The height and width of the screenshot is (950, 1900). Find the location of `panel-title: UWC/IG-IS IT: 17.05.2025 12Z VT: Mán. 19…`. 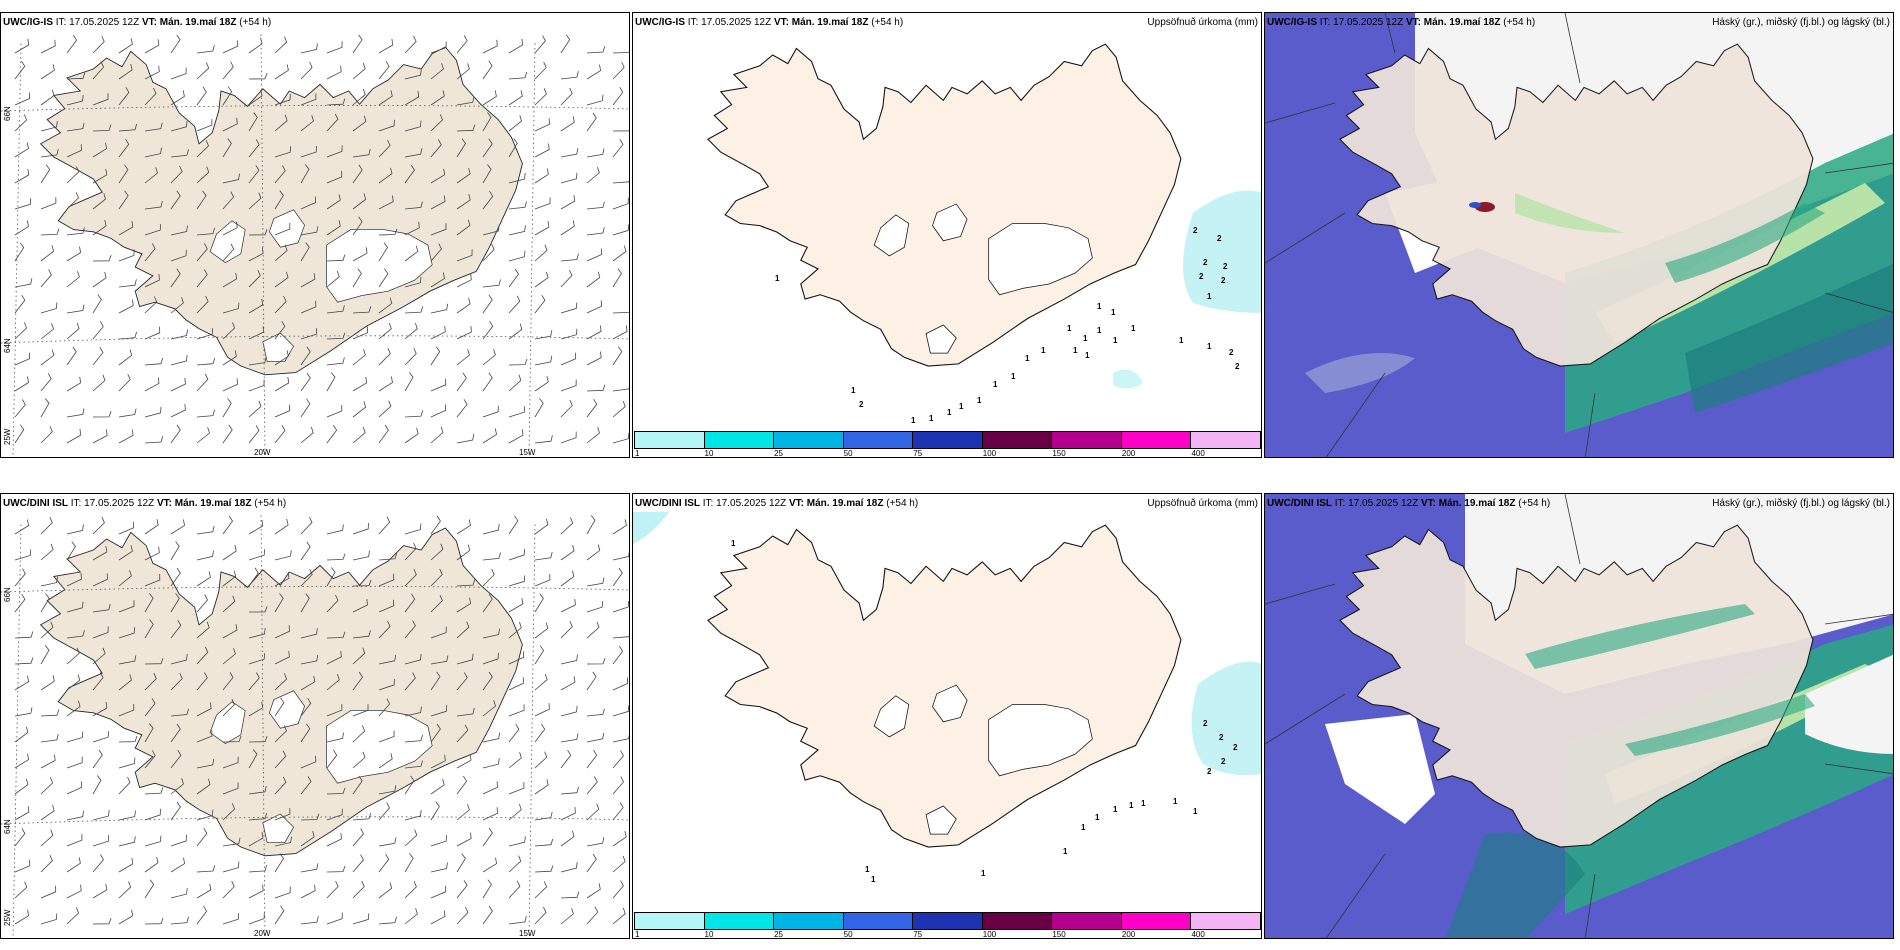

panel-title: UWC/IG-IS IT: 17.05.2025 12Z VT: Mán. 19… is located at coordinates (1401, 22).